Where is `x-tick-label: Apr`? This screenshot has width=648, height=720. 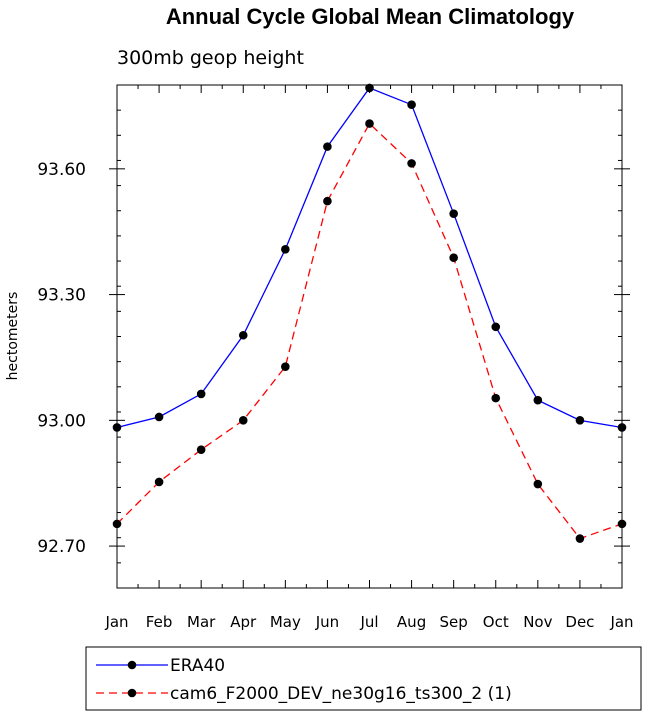 x-tick-label: Apr is located at coordinates (243, 622).